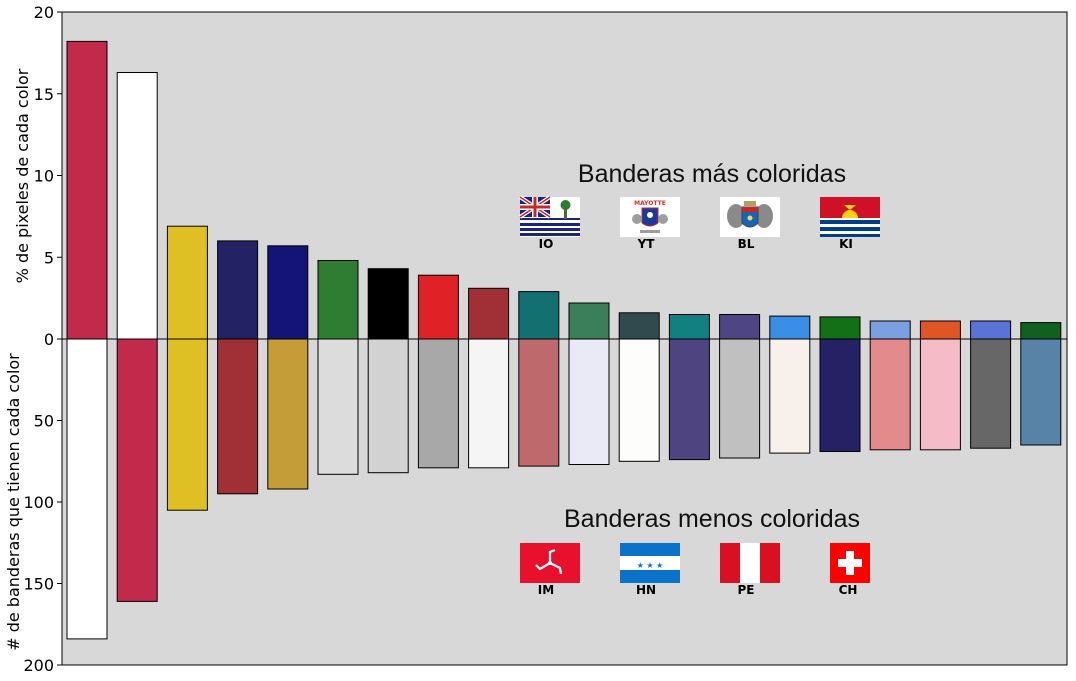  What do you see at coordinates (44, 176) in the screenshot?
I see `top-tick-10: 10` at bounding box center [44, 176].